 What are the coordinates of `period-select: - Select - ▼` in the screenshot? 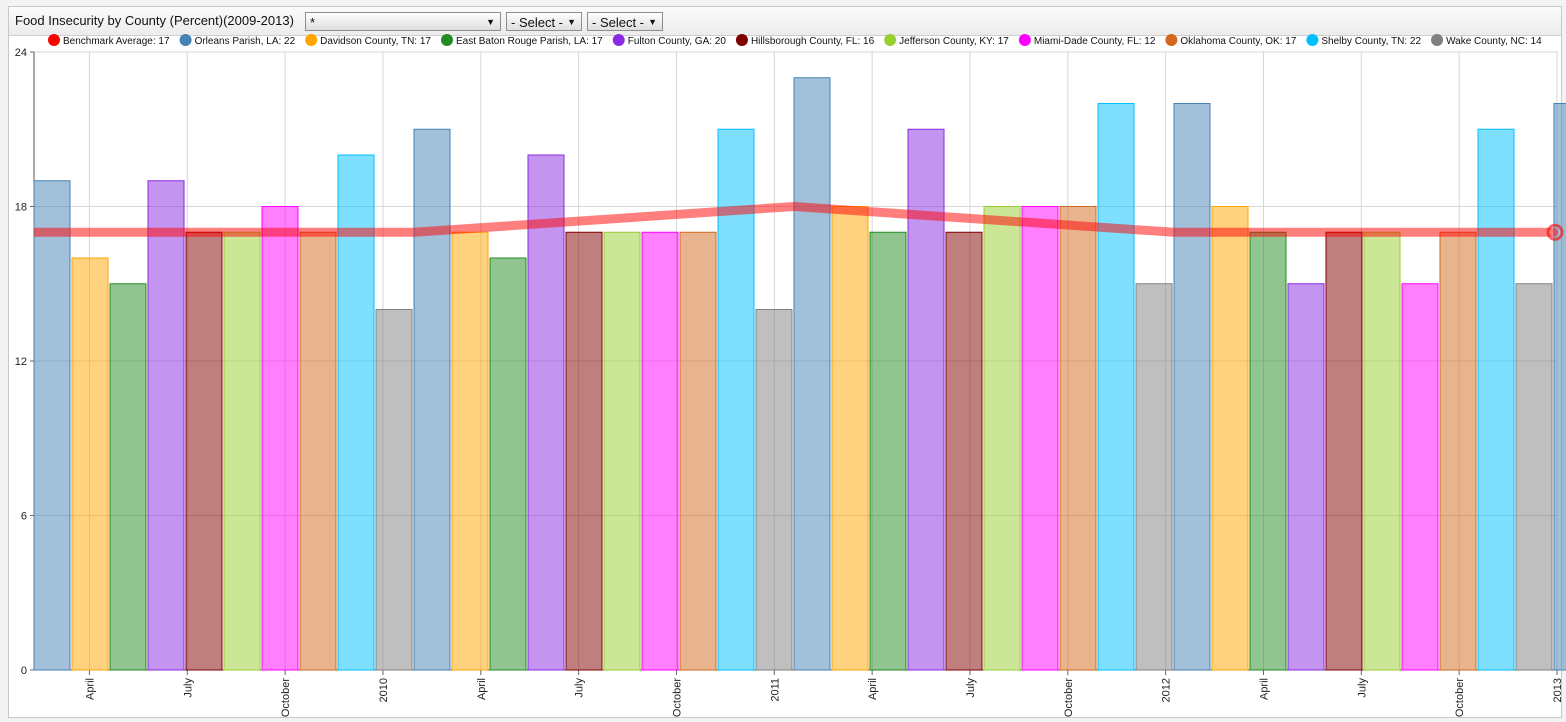 It's located at (625, 21).